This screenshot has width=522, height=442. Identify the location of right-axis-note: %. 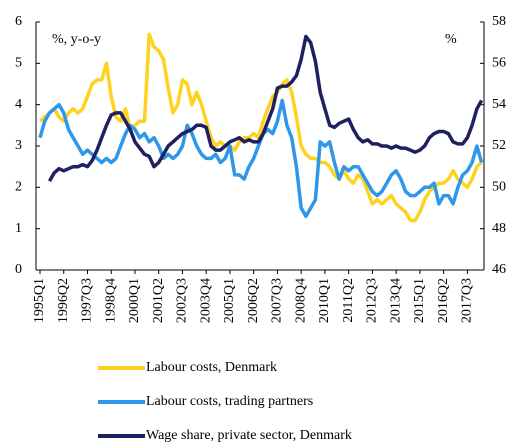
(451, 39).